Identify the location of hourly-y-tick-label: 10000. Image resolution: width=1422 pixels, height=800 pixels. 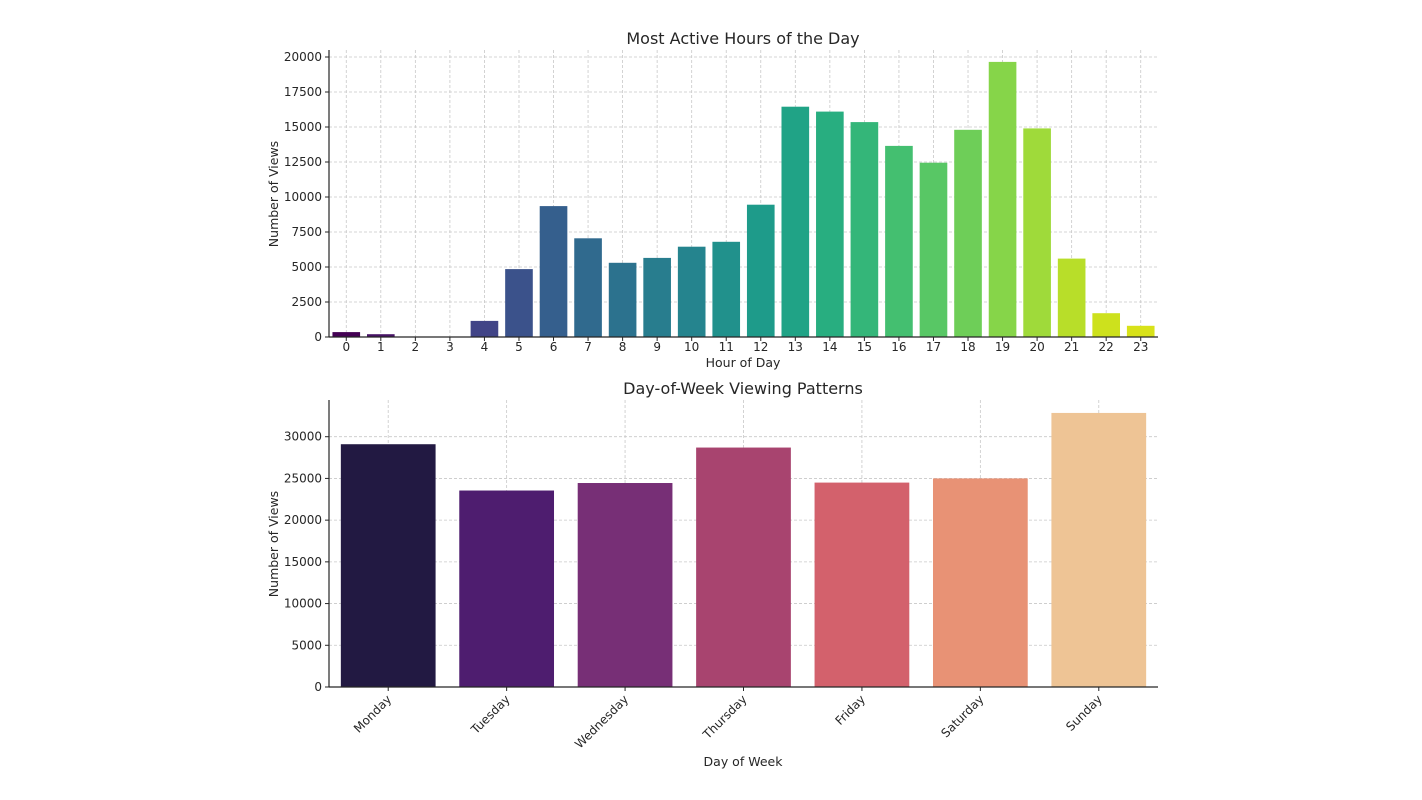
(303, 197).